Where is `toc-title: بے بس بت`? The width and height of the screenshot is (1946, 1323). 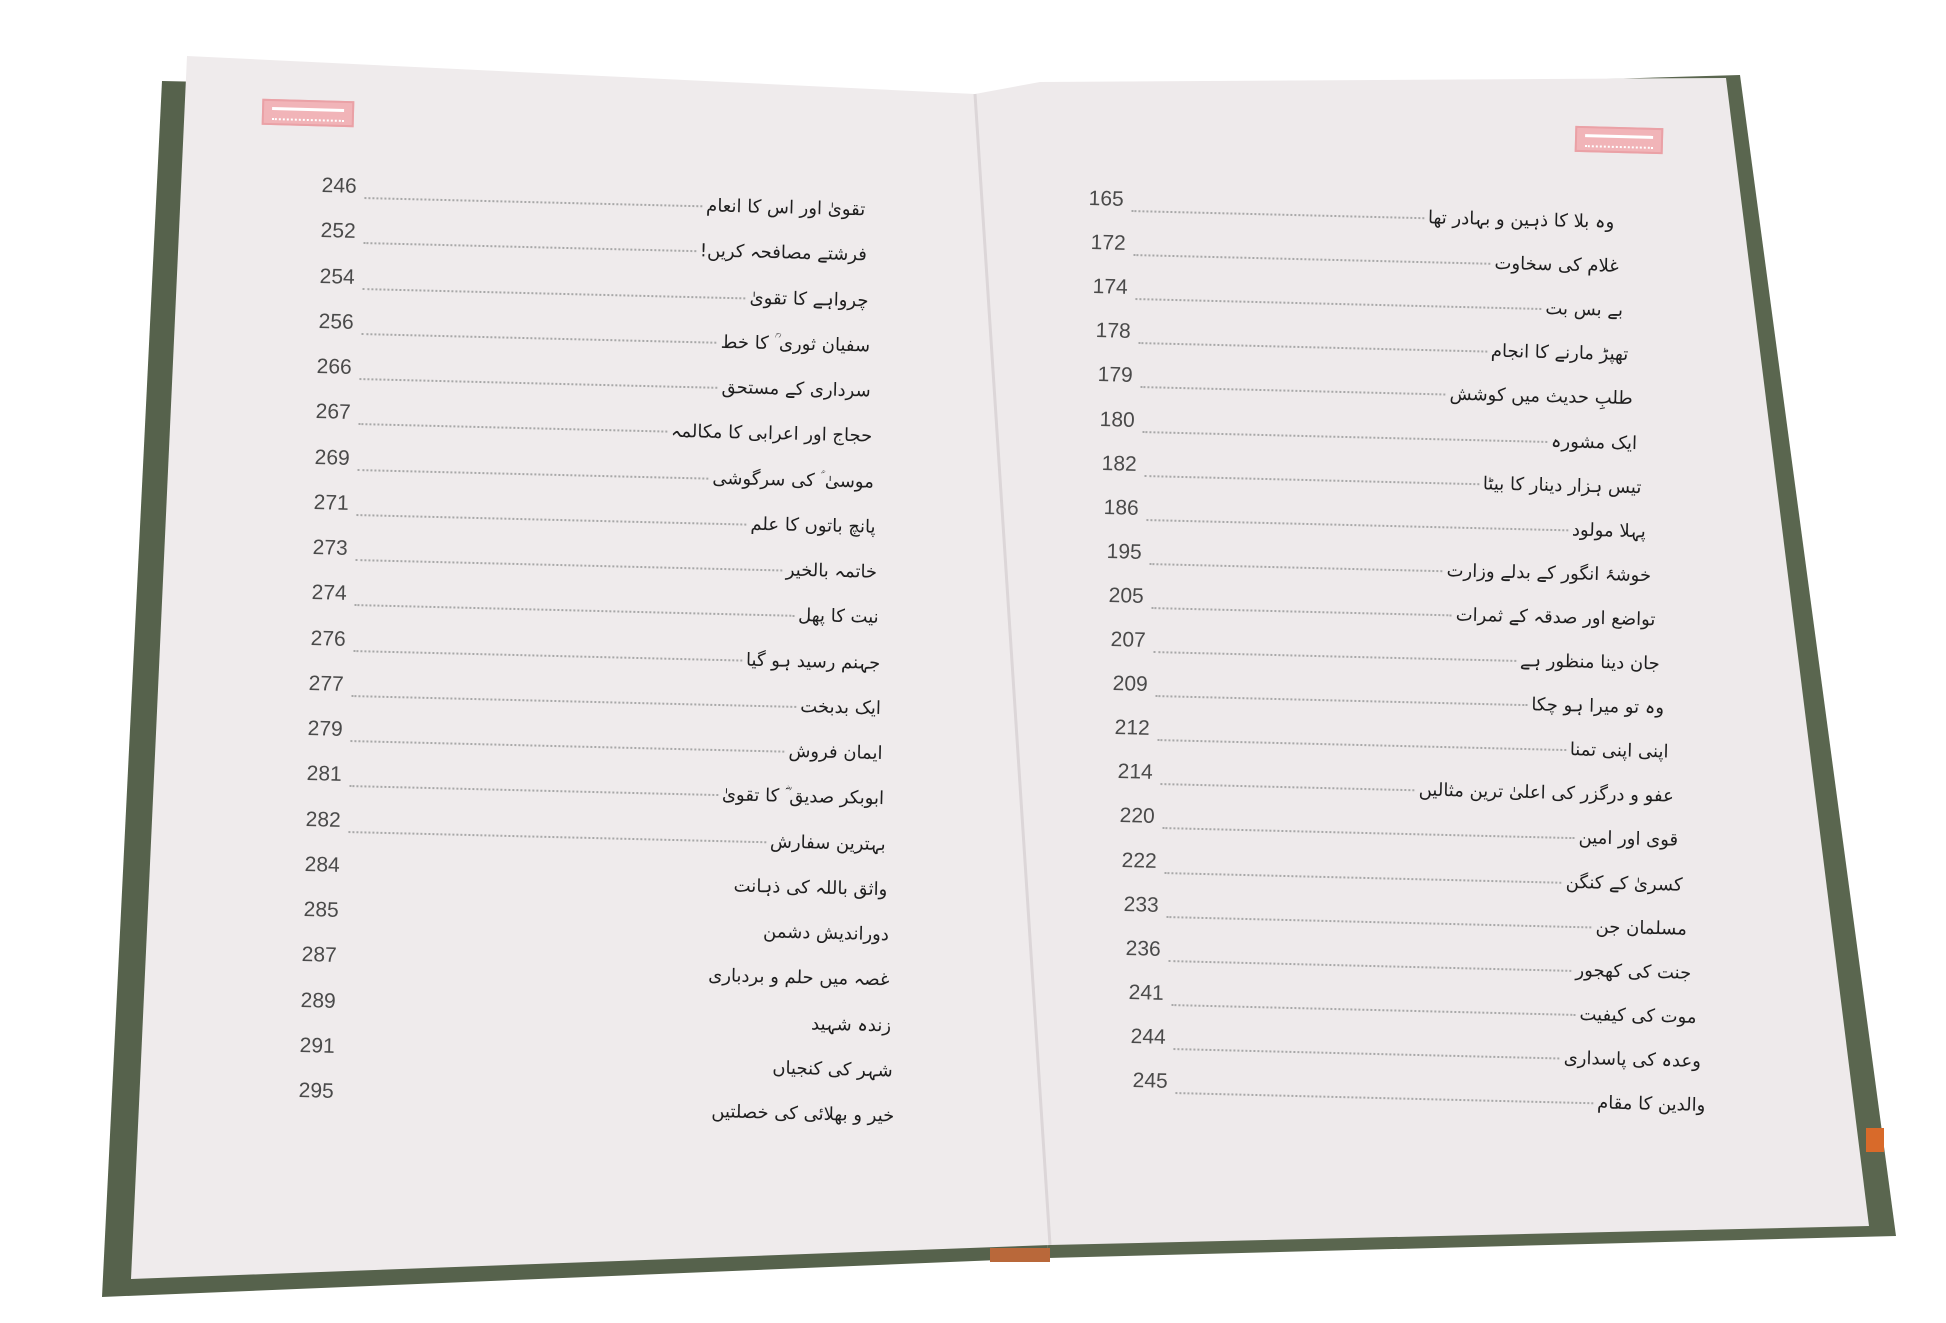 toc-title: بے بس بت is located at coordinates (1584, 310).